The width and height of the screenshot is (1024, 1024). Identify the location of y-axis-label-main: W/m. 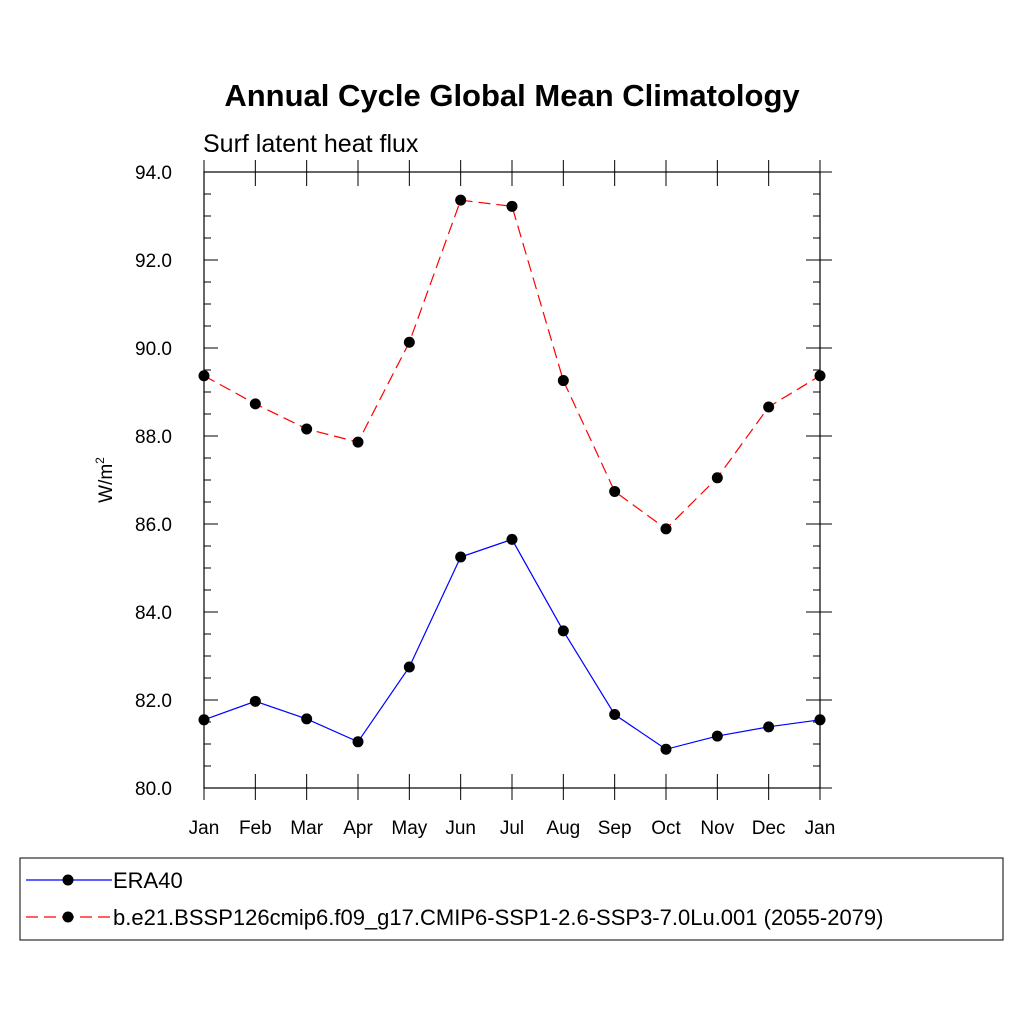
(106, 483).